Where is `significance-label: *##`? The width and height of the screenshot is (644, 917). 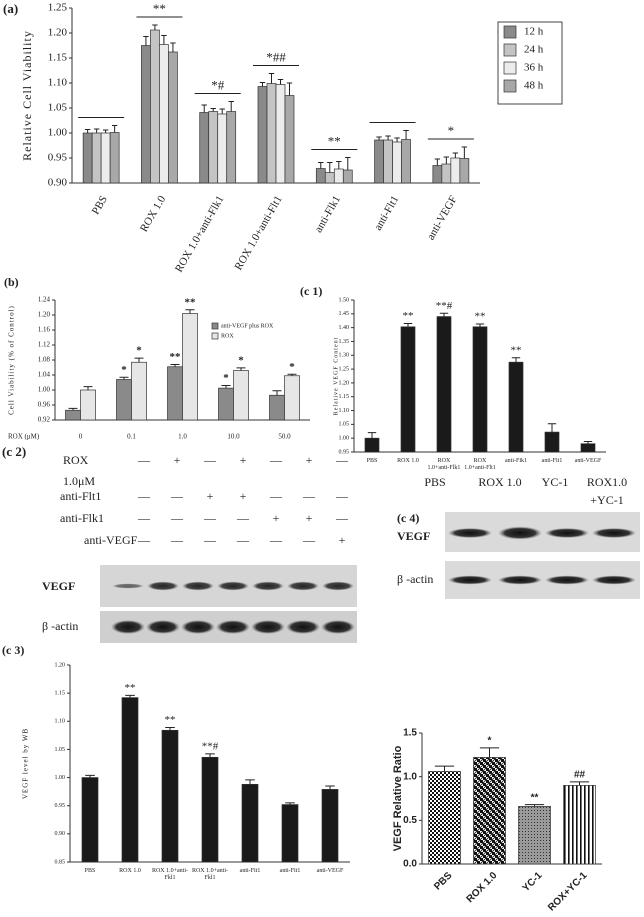
significance-label: *## is located at coordinates (276, 56).